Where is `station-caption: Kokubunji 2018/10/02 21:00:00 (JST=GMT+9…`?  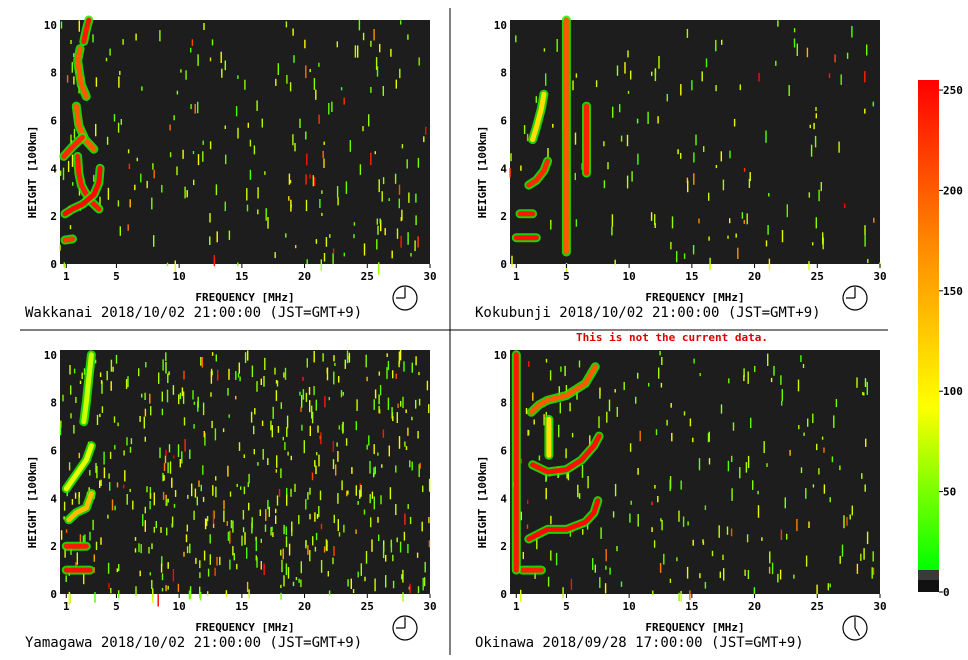
station-caption: Kokubunji 2018/10/02 21:00:00 (JST=GMT+9… is located at coordinates (648, 313).